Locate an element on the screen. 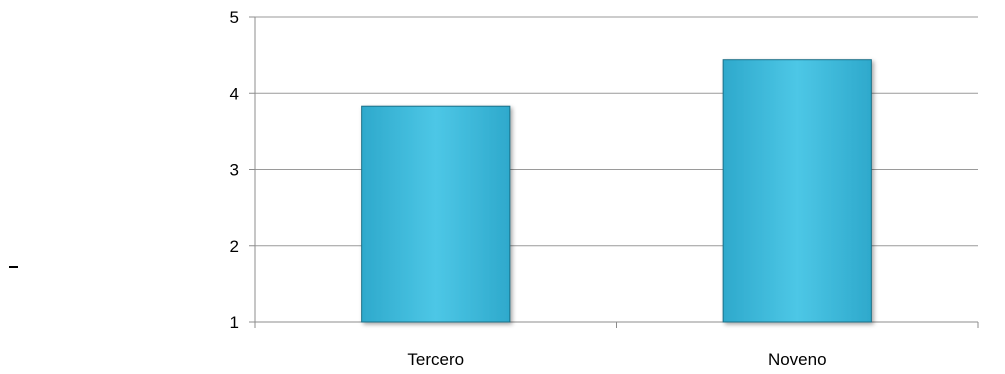  y-tick-label: 2 is located at coordinates (234, 246).